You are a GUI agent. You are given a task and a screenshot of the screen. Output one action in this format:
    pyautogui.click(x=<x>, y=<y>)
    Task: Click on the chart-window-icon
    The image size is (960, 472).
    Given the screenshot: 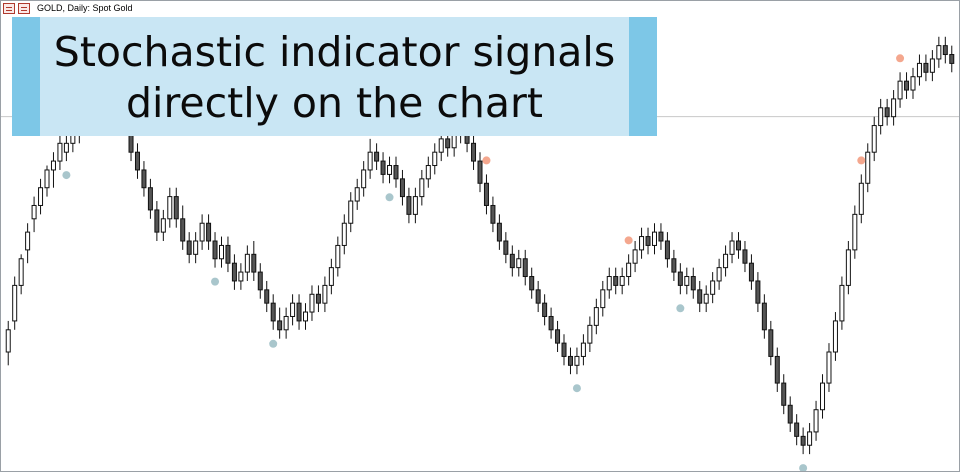 What is the action you would take?
    pyautogui.click(x=24, y=8)
    